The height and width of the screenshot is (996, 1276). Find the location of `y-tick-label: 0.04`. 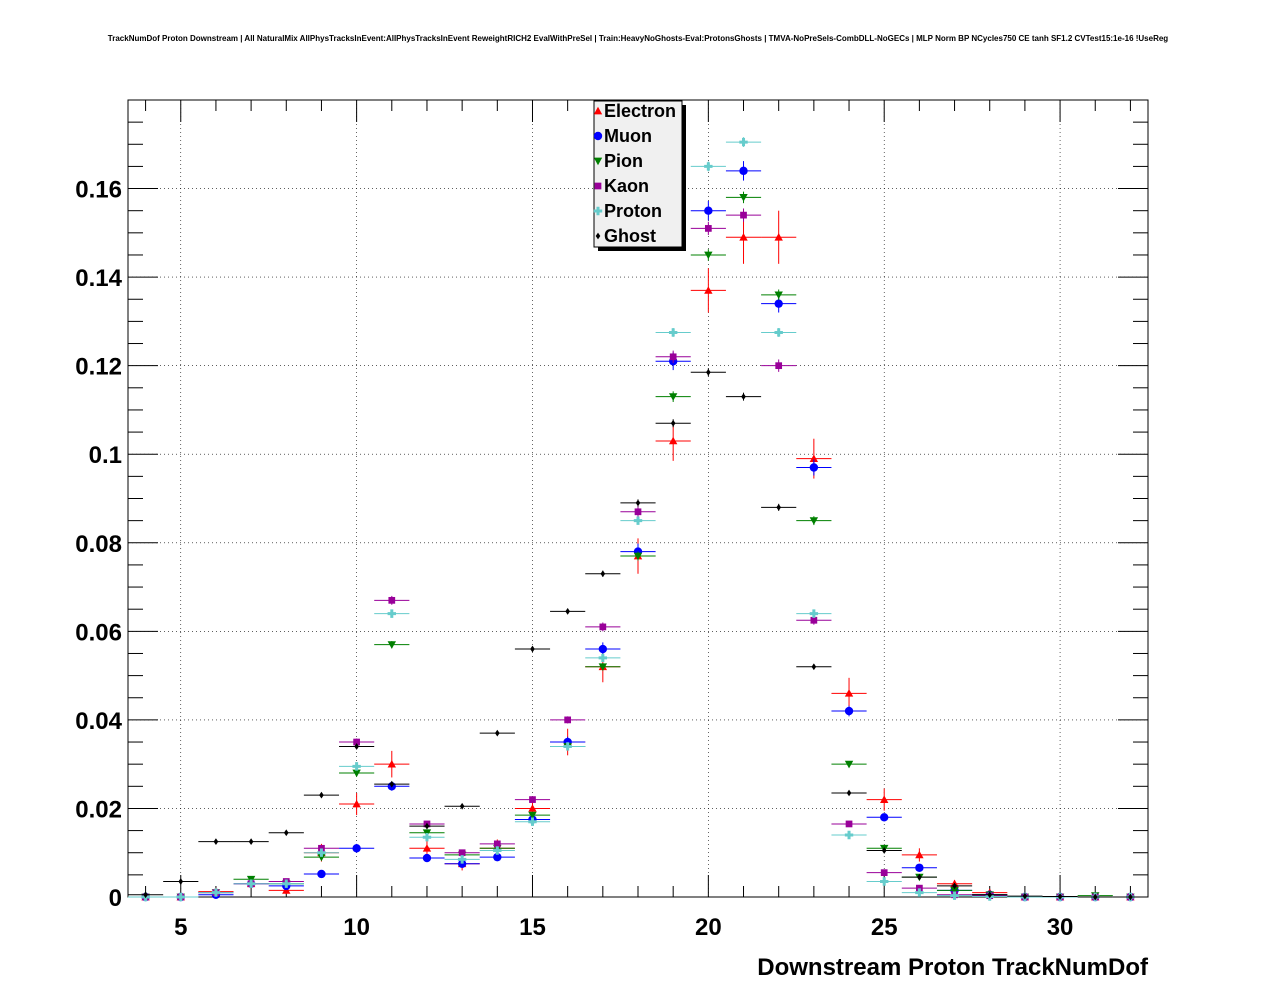

y-tick-label: 0.04 is located at coordinates (98, 721).